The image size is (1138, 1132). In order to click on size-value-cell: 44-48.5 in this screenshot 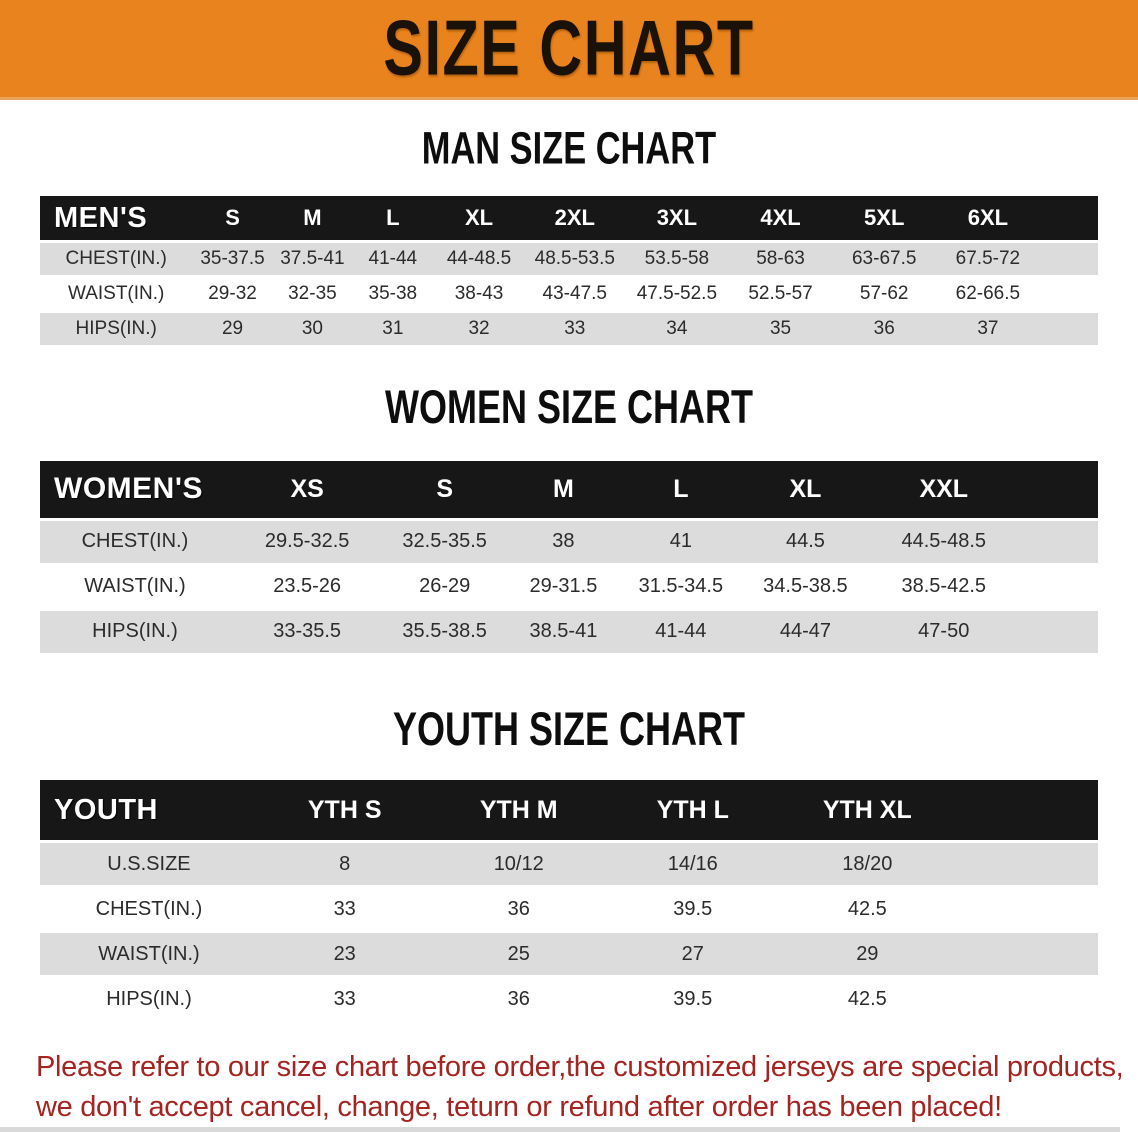, I will do `click(479, 259)`.